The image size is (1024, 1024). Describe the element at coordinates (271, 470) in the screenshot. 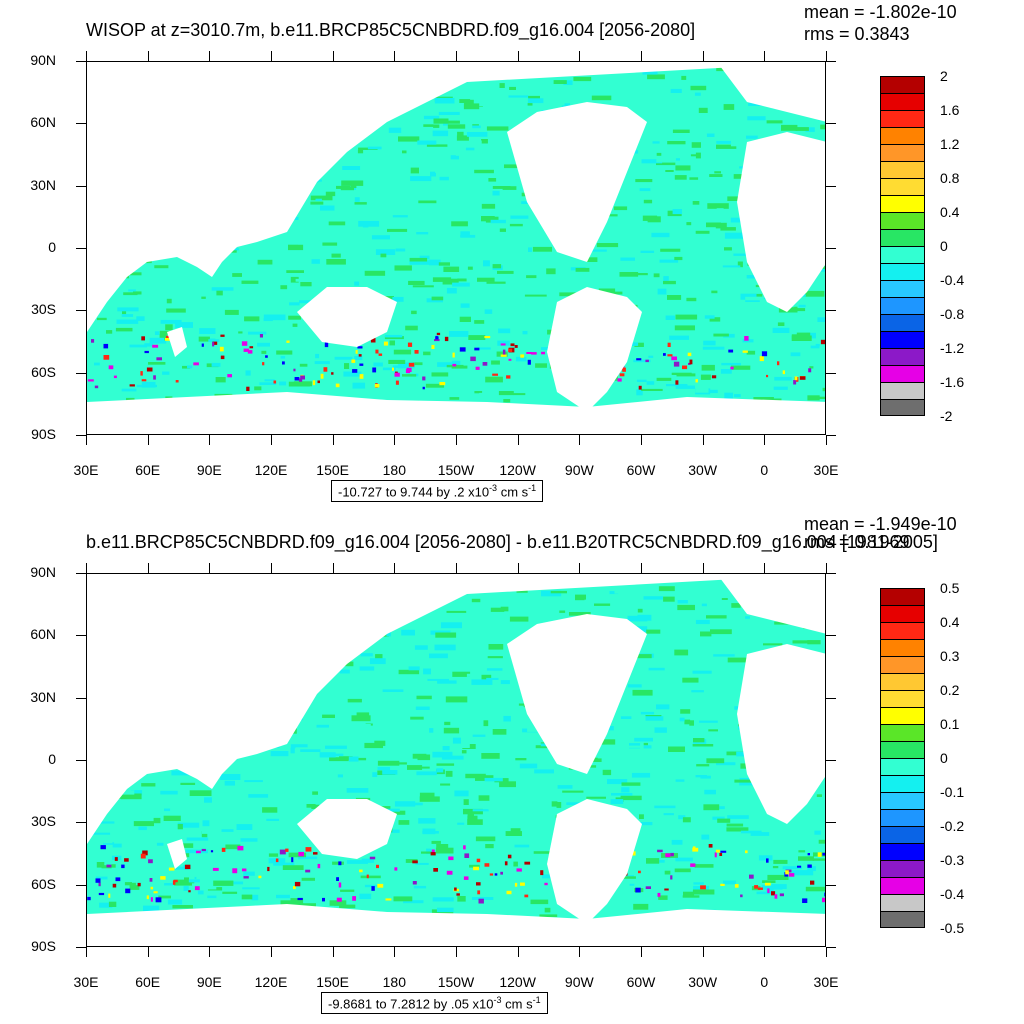

I see `lon-tick-label: 120E` at that location.